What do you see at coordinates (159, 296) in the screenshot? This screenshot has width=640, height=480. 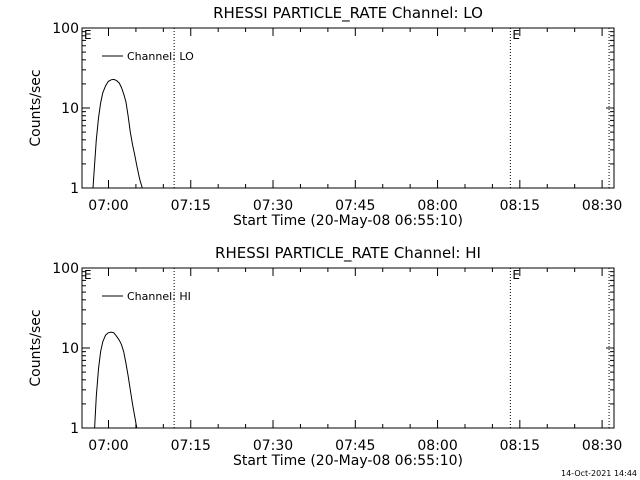 I see `legend-label-1: Channel: HI` at bounding box center [159, 296].